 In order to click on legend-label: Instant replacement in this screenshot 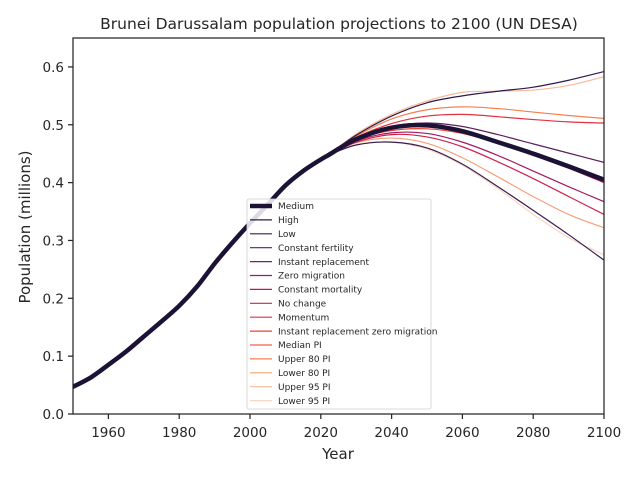, I will do `click(323, 263)`.